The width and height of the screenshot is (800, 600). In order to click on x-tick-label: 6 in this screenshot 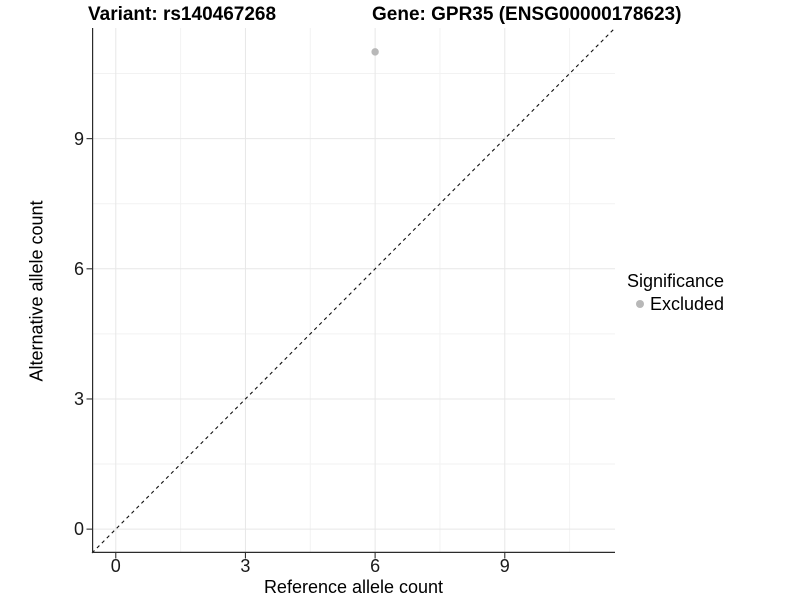, I will do `click(375, 566)`.